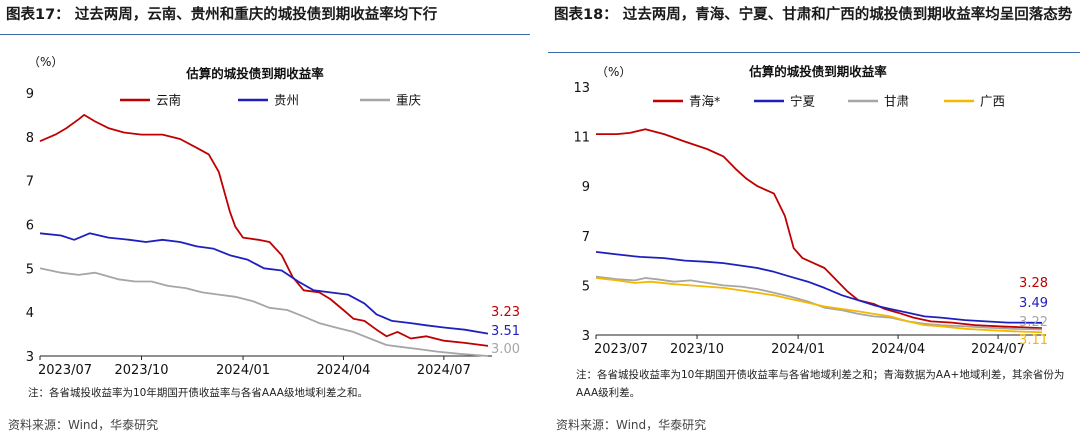 The height and width of the screenshot is (439, 1080). I want to click on legend-label: 广西, so click(992, 101).